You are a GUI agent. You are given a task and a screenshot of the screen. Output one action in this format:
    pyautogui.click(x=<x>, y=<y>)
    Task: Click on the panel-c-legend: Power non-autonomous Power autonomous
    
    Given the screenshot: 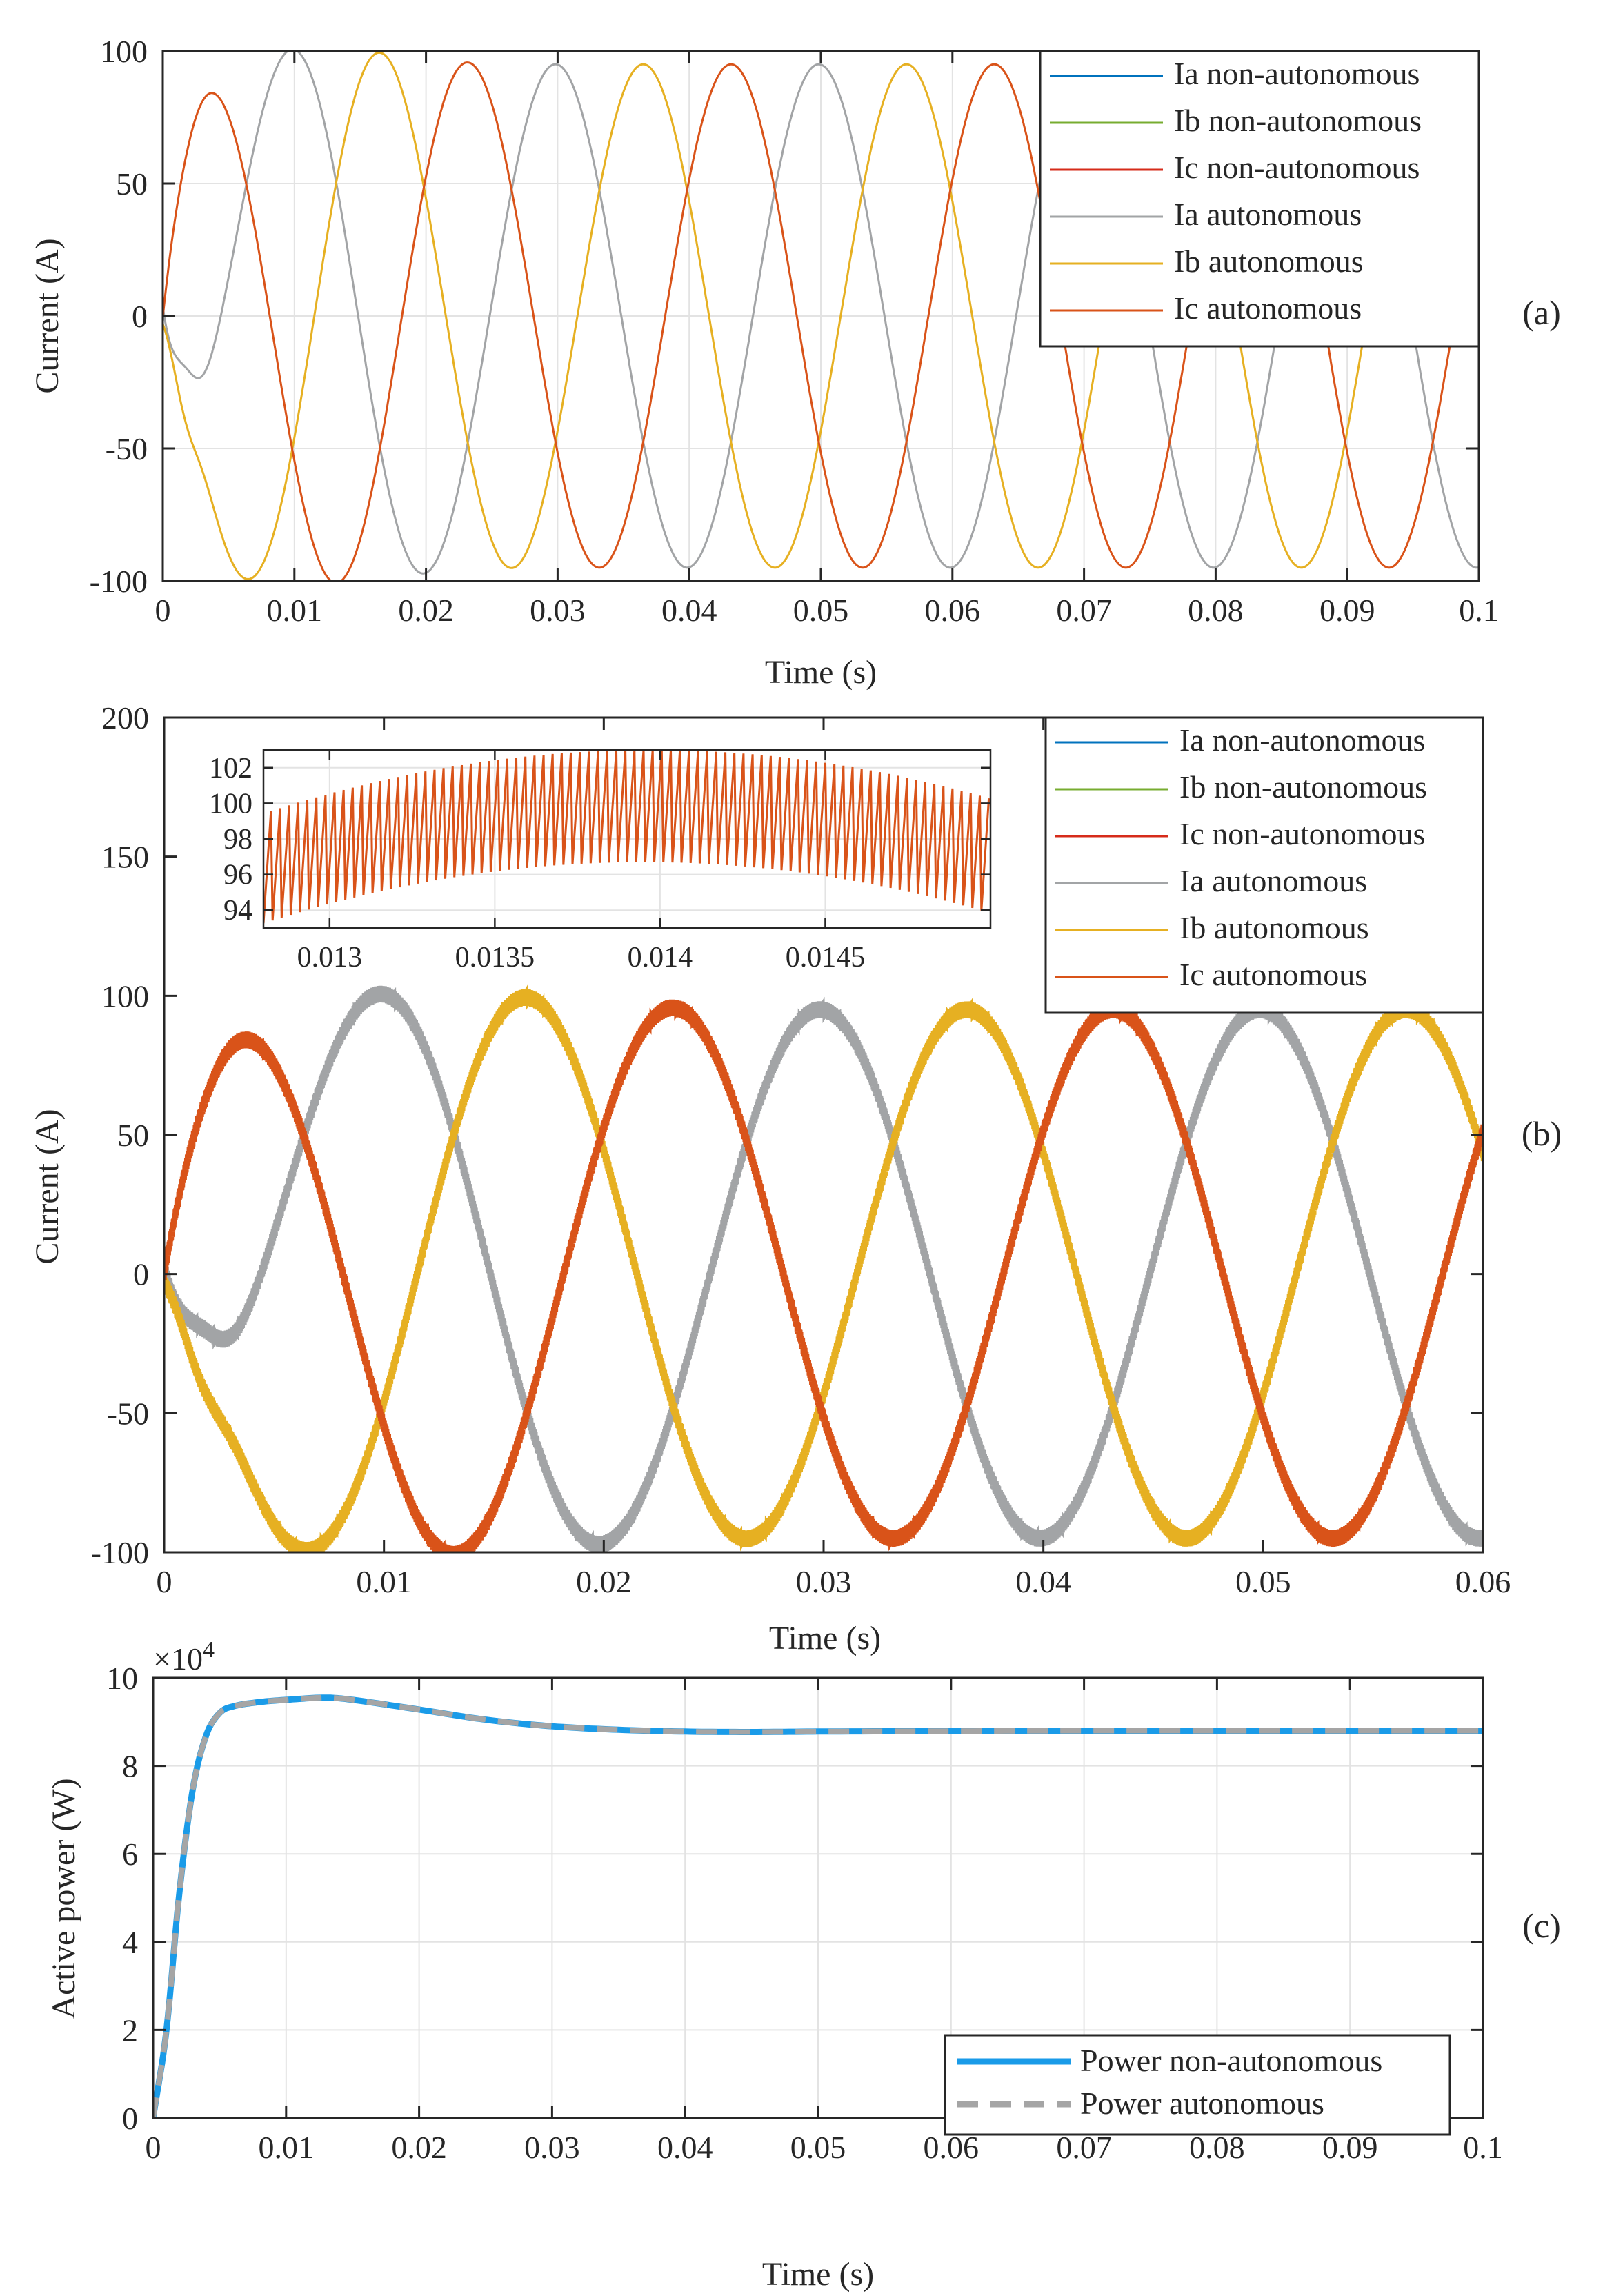 What is the action you would take?
    pyautogui.click(x=1197, y=2085)
    